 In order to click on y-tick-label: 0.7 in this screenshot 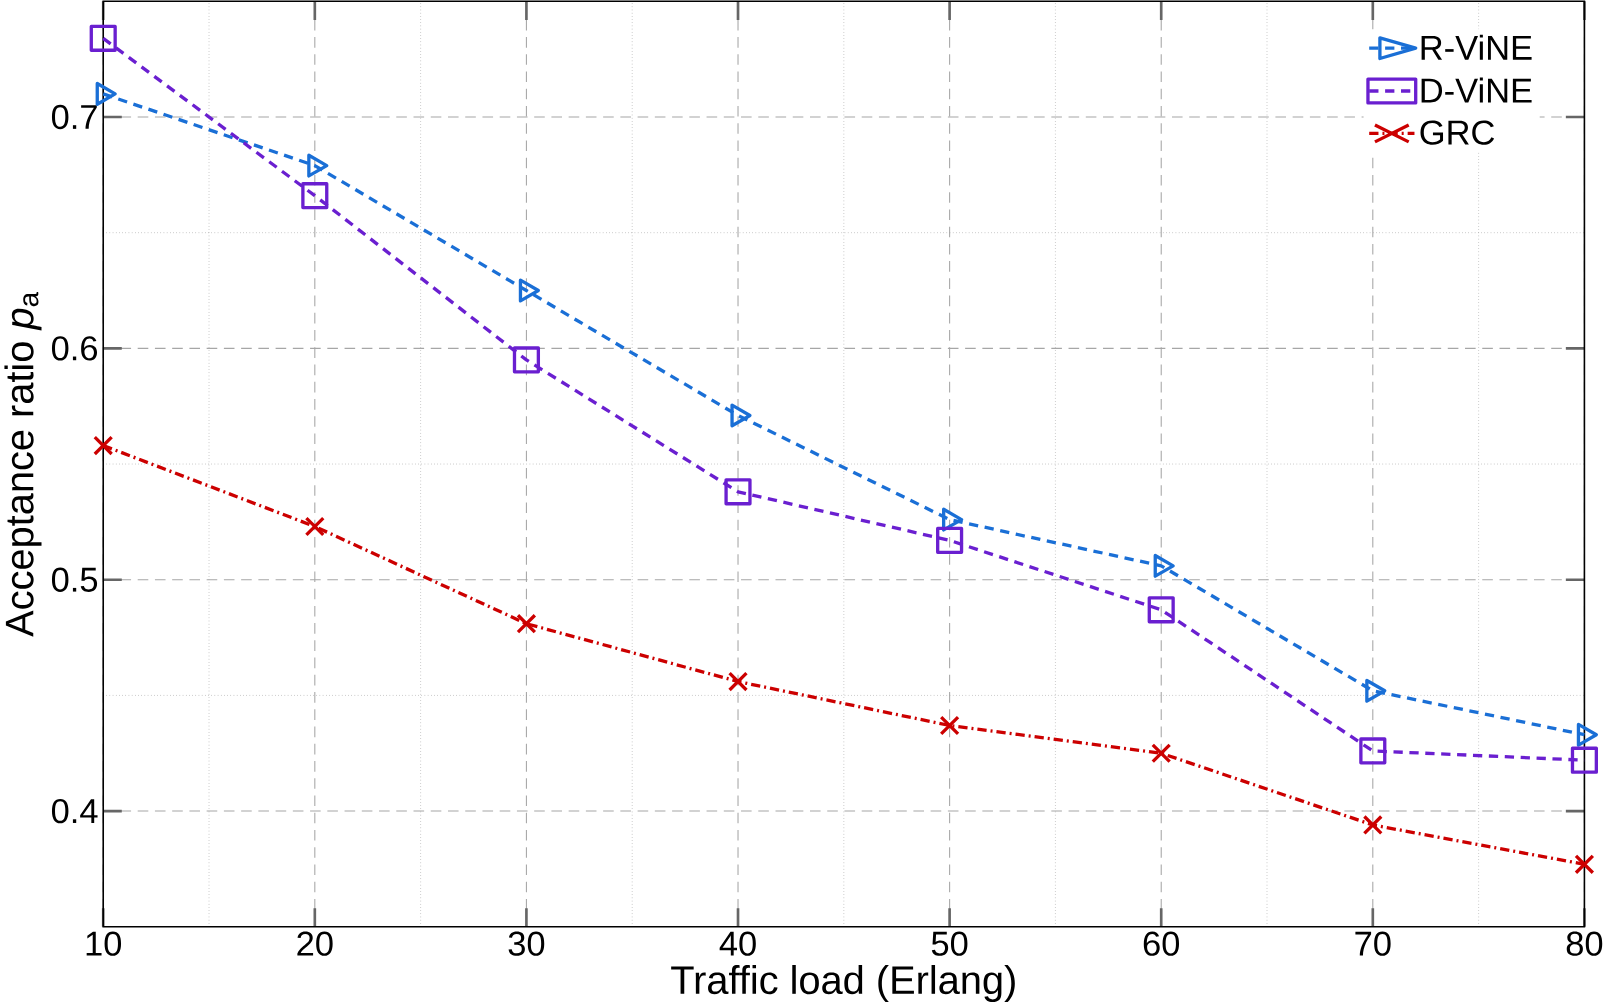, I will do `click(74, 116)`.